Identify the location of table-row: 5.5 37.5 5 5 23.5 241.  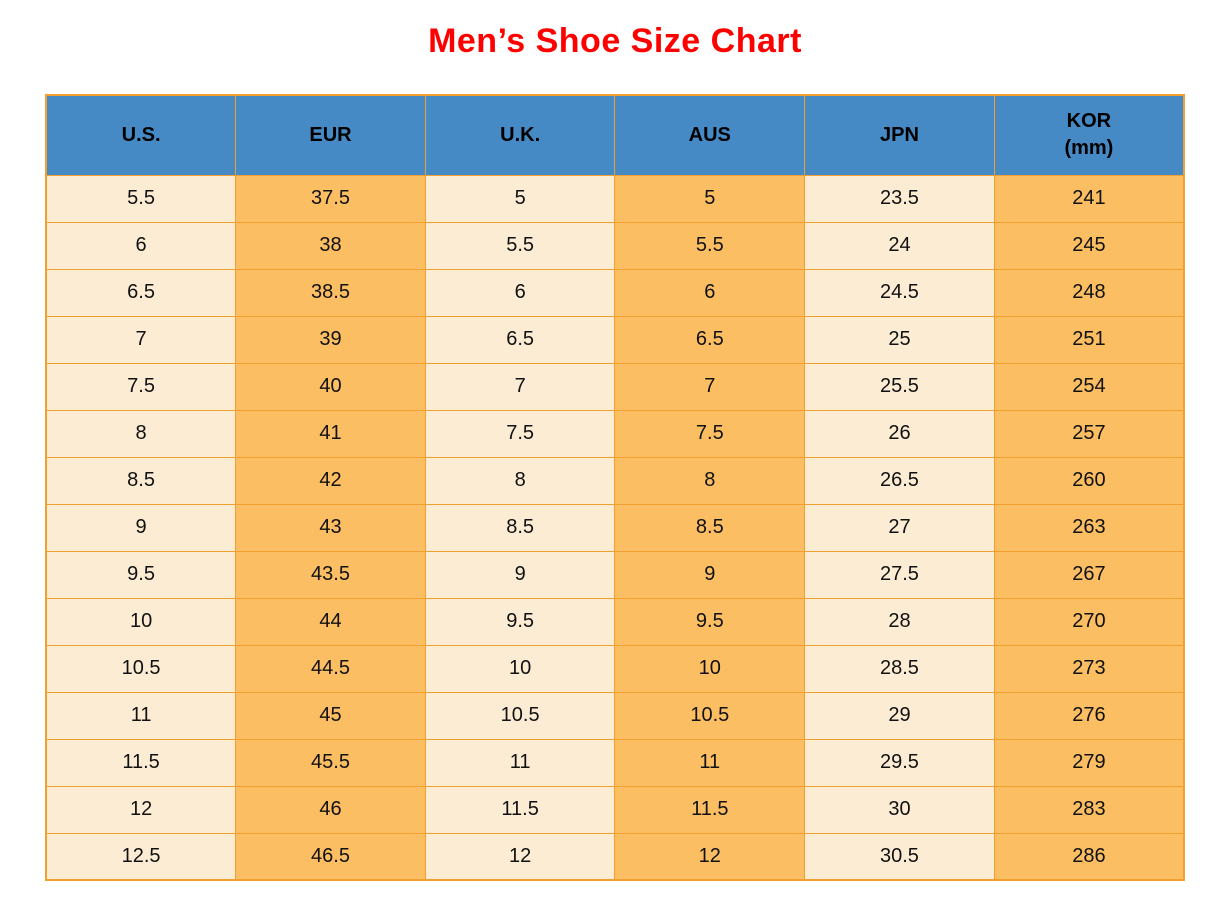
(615, 198).